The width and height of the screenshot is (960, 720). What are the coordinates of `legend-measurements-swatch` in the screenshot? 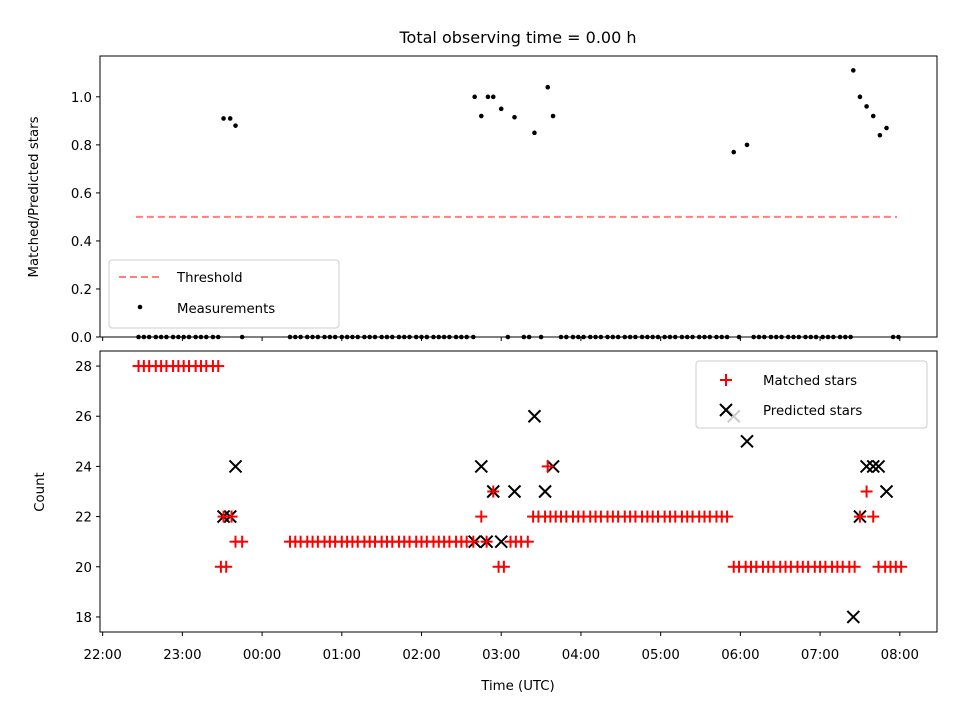 It's located at (140, 307).